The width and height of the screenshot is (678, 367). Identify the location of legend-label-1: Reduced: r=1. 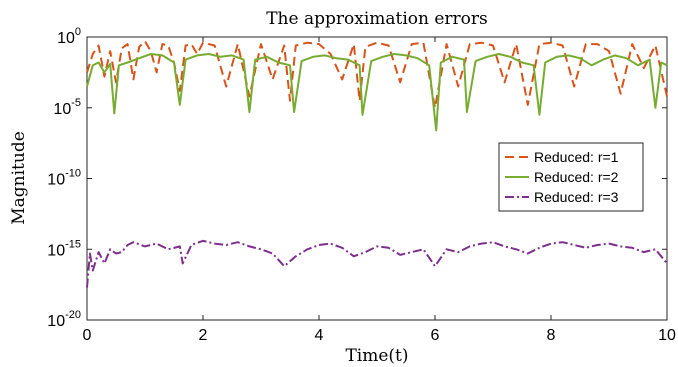
(576, 157).